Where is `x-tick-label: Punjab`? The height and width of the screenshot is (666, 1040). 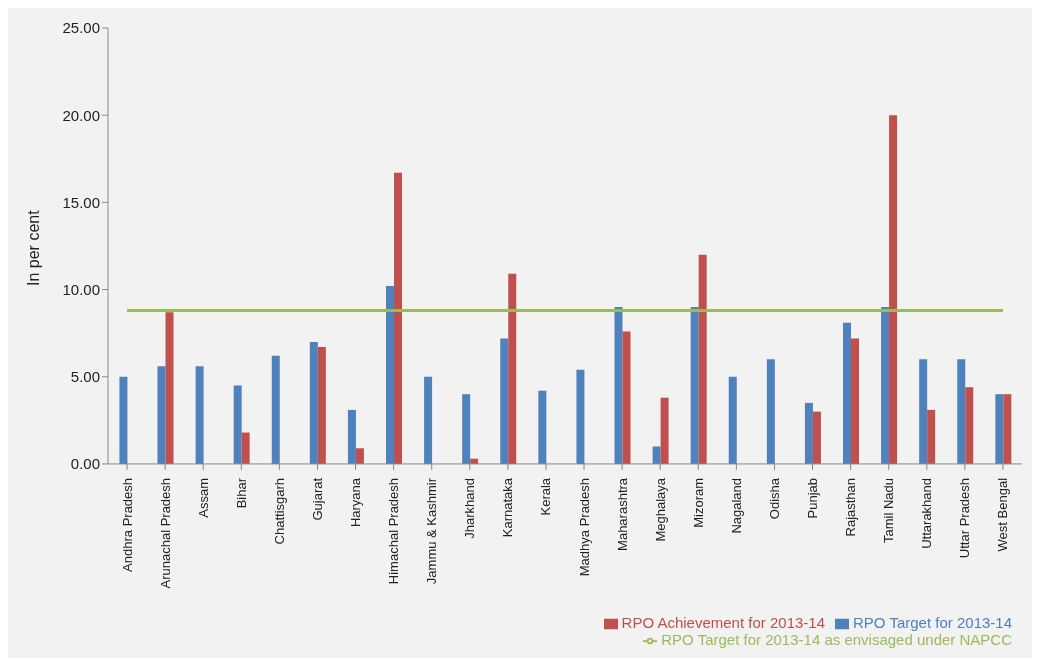 x-tick-label: Punjab is located at coordinates (813, 498).